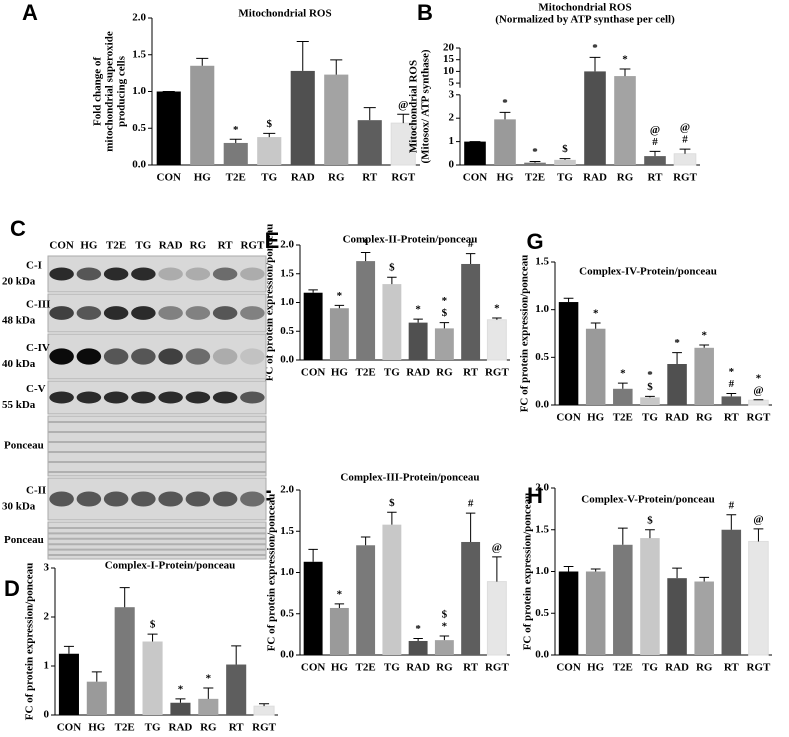 This screenshot has height=737, width=789. I want to click on y-tick-label: 1, so click(47, 666).